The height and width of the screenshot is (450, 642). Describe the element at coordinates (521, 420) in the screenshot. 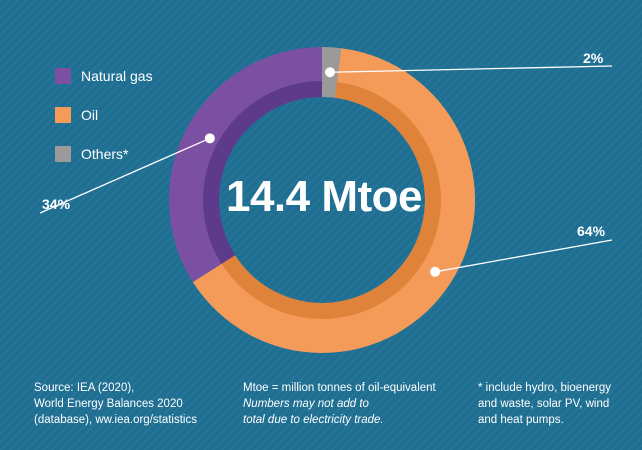

I see `others-footnote-line: and heat pumps.` at that location.